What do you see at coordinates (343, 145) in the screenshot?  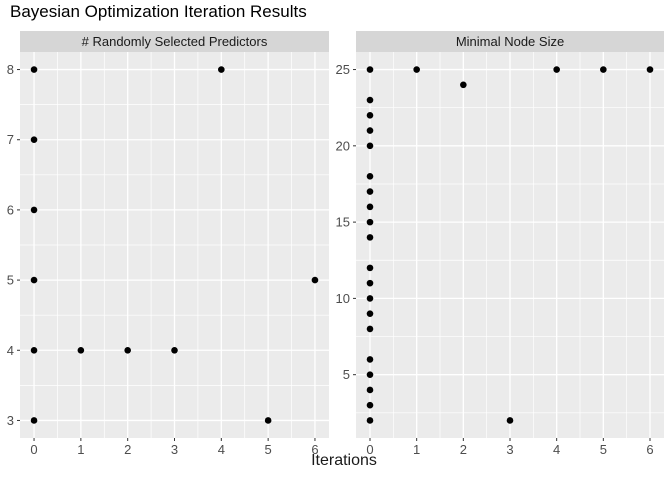 I see `y-tick-label: 20` at bounding box center [343, 145].